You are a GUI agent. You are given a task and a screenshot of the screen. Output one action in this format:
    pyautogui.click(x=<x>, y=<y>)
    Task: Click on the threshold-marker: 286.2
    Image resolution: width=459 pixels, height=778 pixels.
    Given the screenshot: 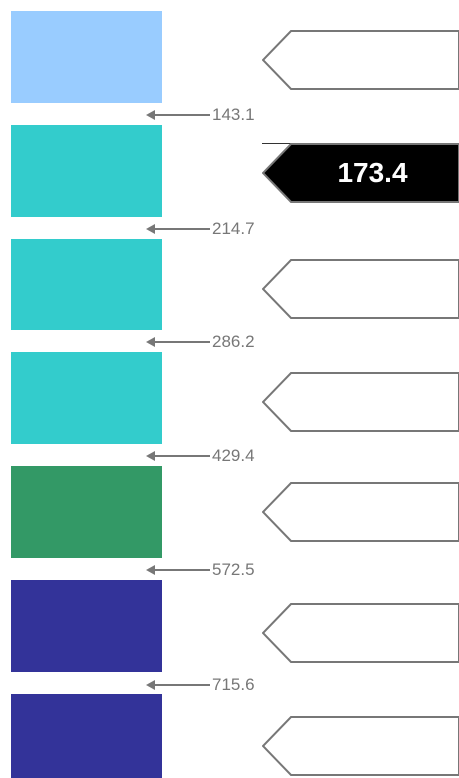 What is the action you would take?
    pyautogui.click(x=216, y=341)
    